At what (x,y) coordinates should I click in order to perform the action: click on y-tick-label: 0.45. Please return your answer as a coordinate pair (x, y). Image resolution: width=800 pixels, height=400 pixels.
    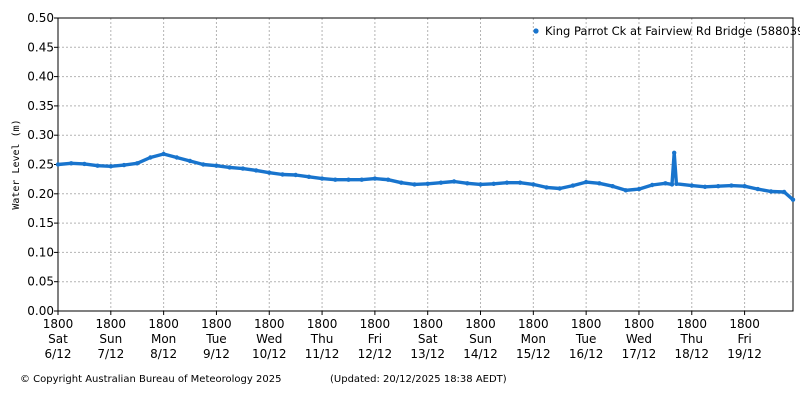
    Looking at the image, I should click on (40, 47).